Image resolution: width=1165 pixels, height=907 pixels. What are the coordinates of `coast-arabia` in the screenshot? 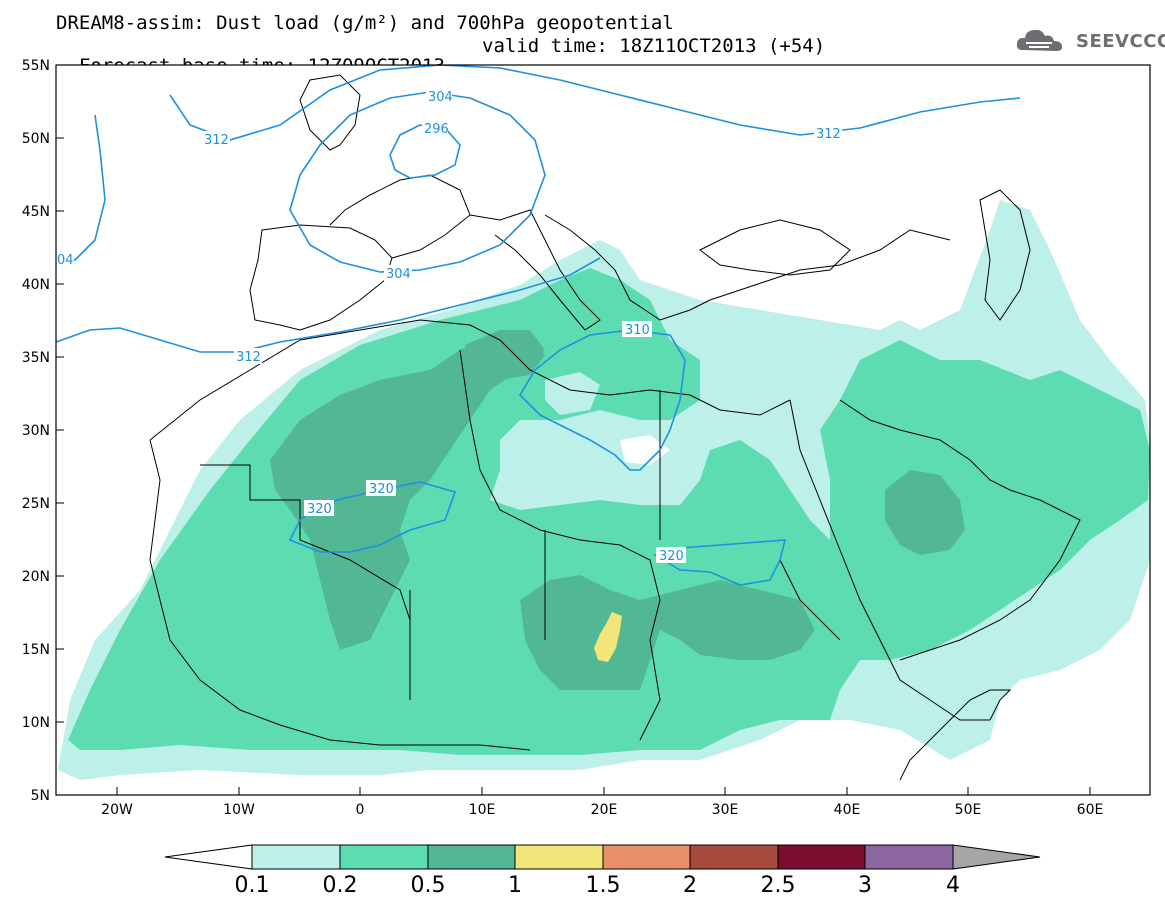 It's located at (960, 530).